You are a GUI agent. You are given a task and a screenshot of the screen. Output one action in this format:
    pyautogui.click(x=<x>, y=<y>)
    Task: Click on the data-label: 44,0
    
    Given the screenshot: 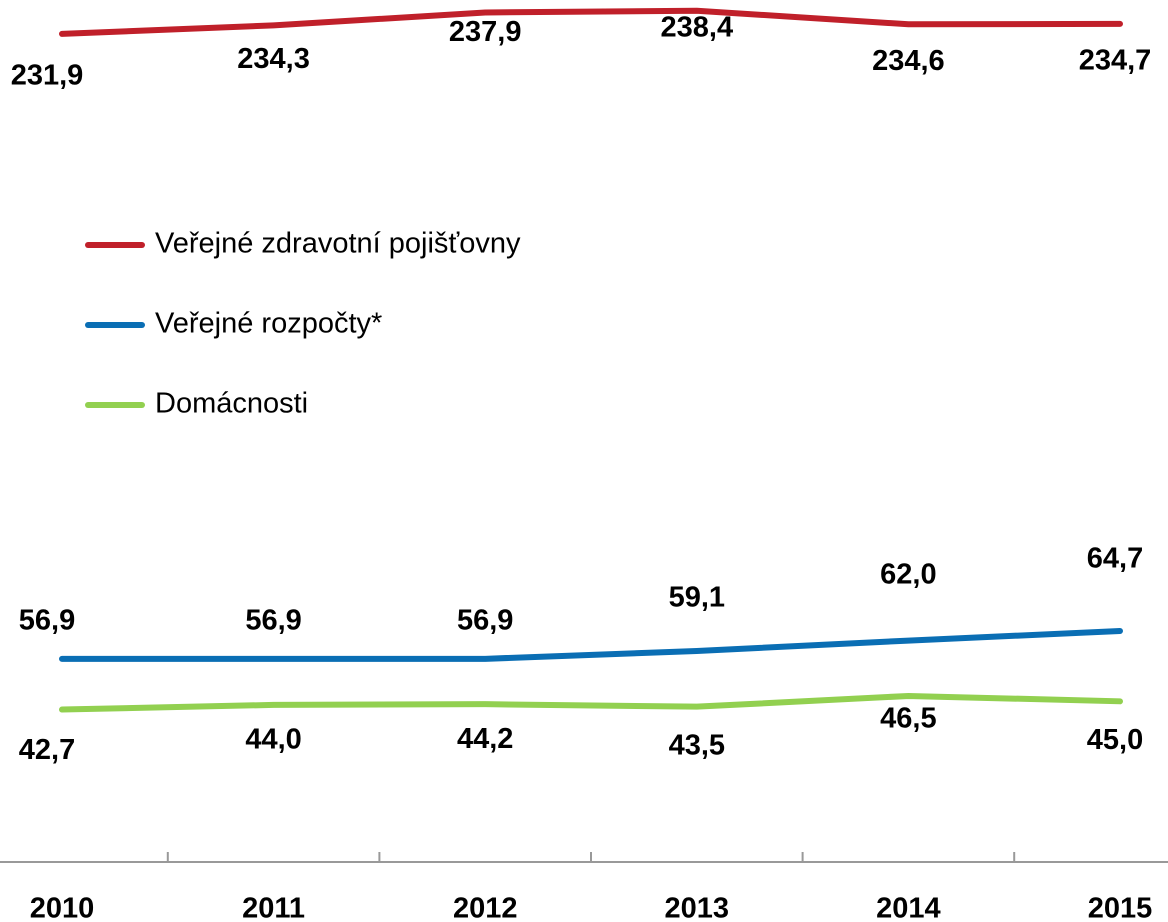 What is the action you would take?
    pyautogui.click(x=273, y=740)
    